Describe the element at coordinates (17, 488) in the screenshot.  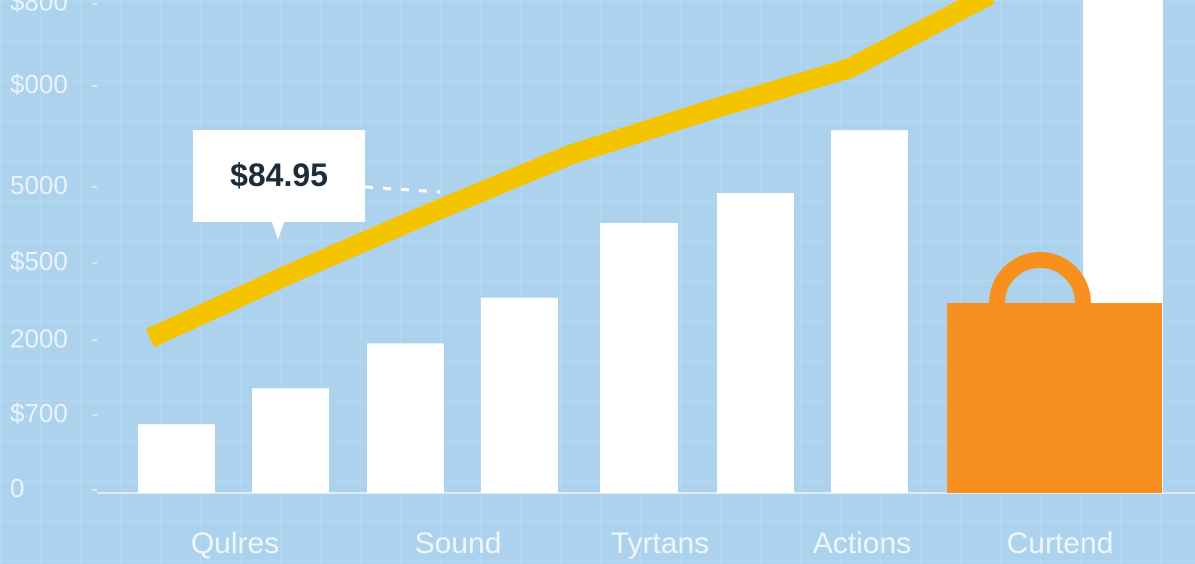
I see `y-tick-label: 0` at that location.